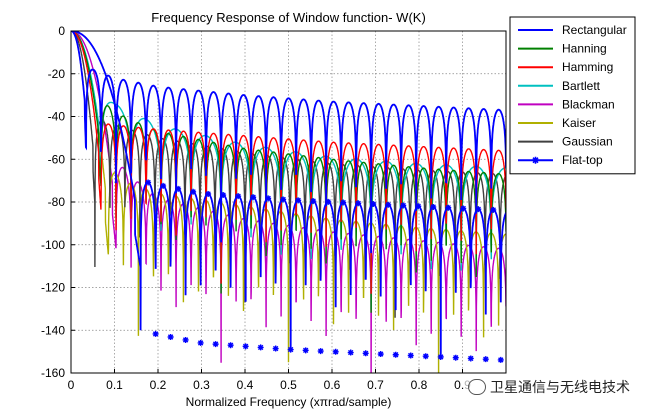 This screenshot has width=652, height=420. I want to click on x-axis-label: Normalized Frequency (xπrad/sample), so click(289, 402).